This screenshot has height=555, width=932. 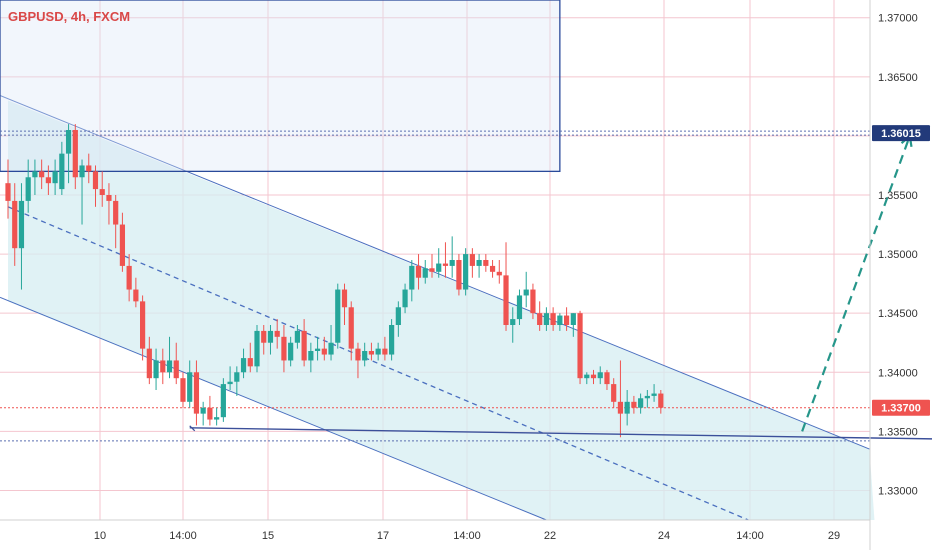 What do you see at coordinates (898, 78) in the screenshot?
I see `y-tick-label: 1.36500` at bounding box center [898, 78].